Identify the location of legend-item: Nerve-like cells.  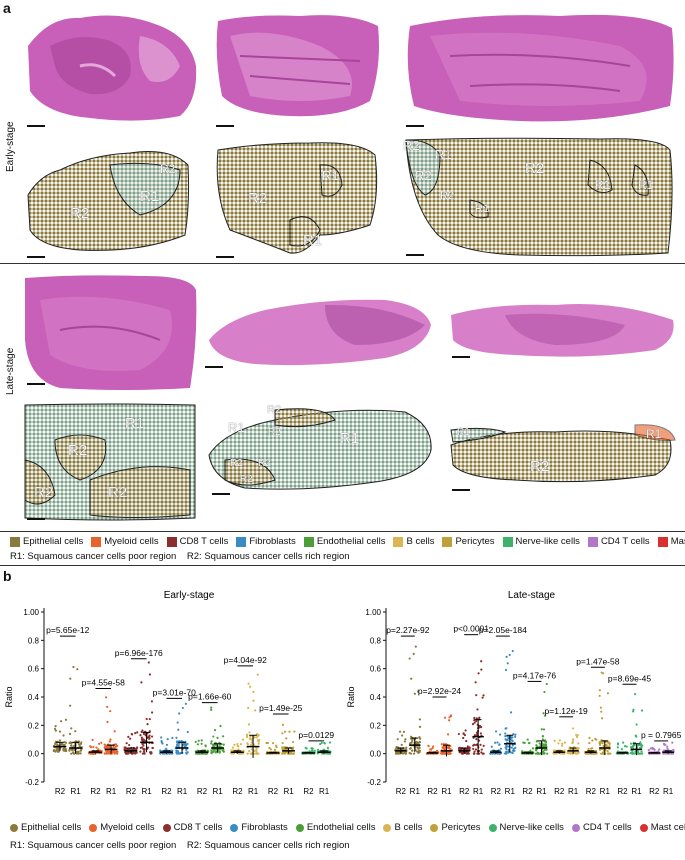
(541, 541).